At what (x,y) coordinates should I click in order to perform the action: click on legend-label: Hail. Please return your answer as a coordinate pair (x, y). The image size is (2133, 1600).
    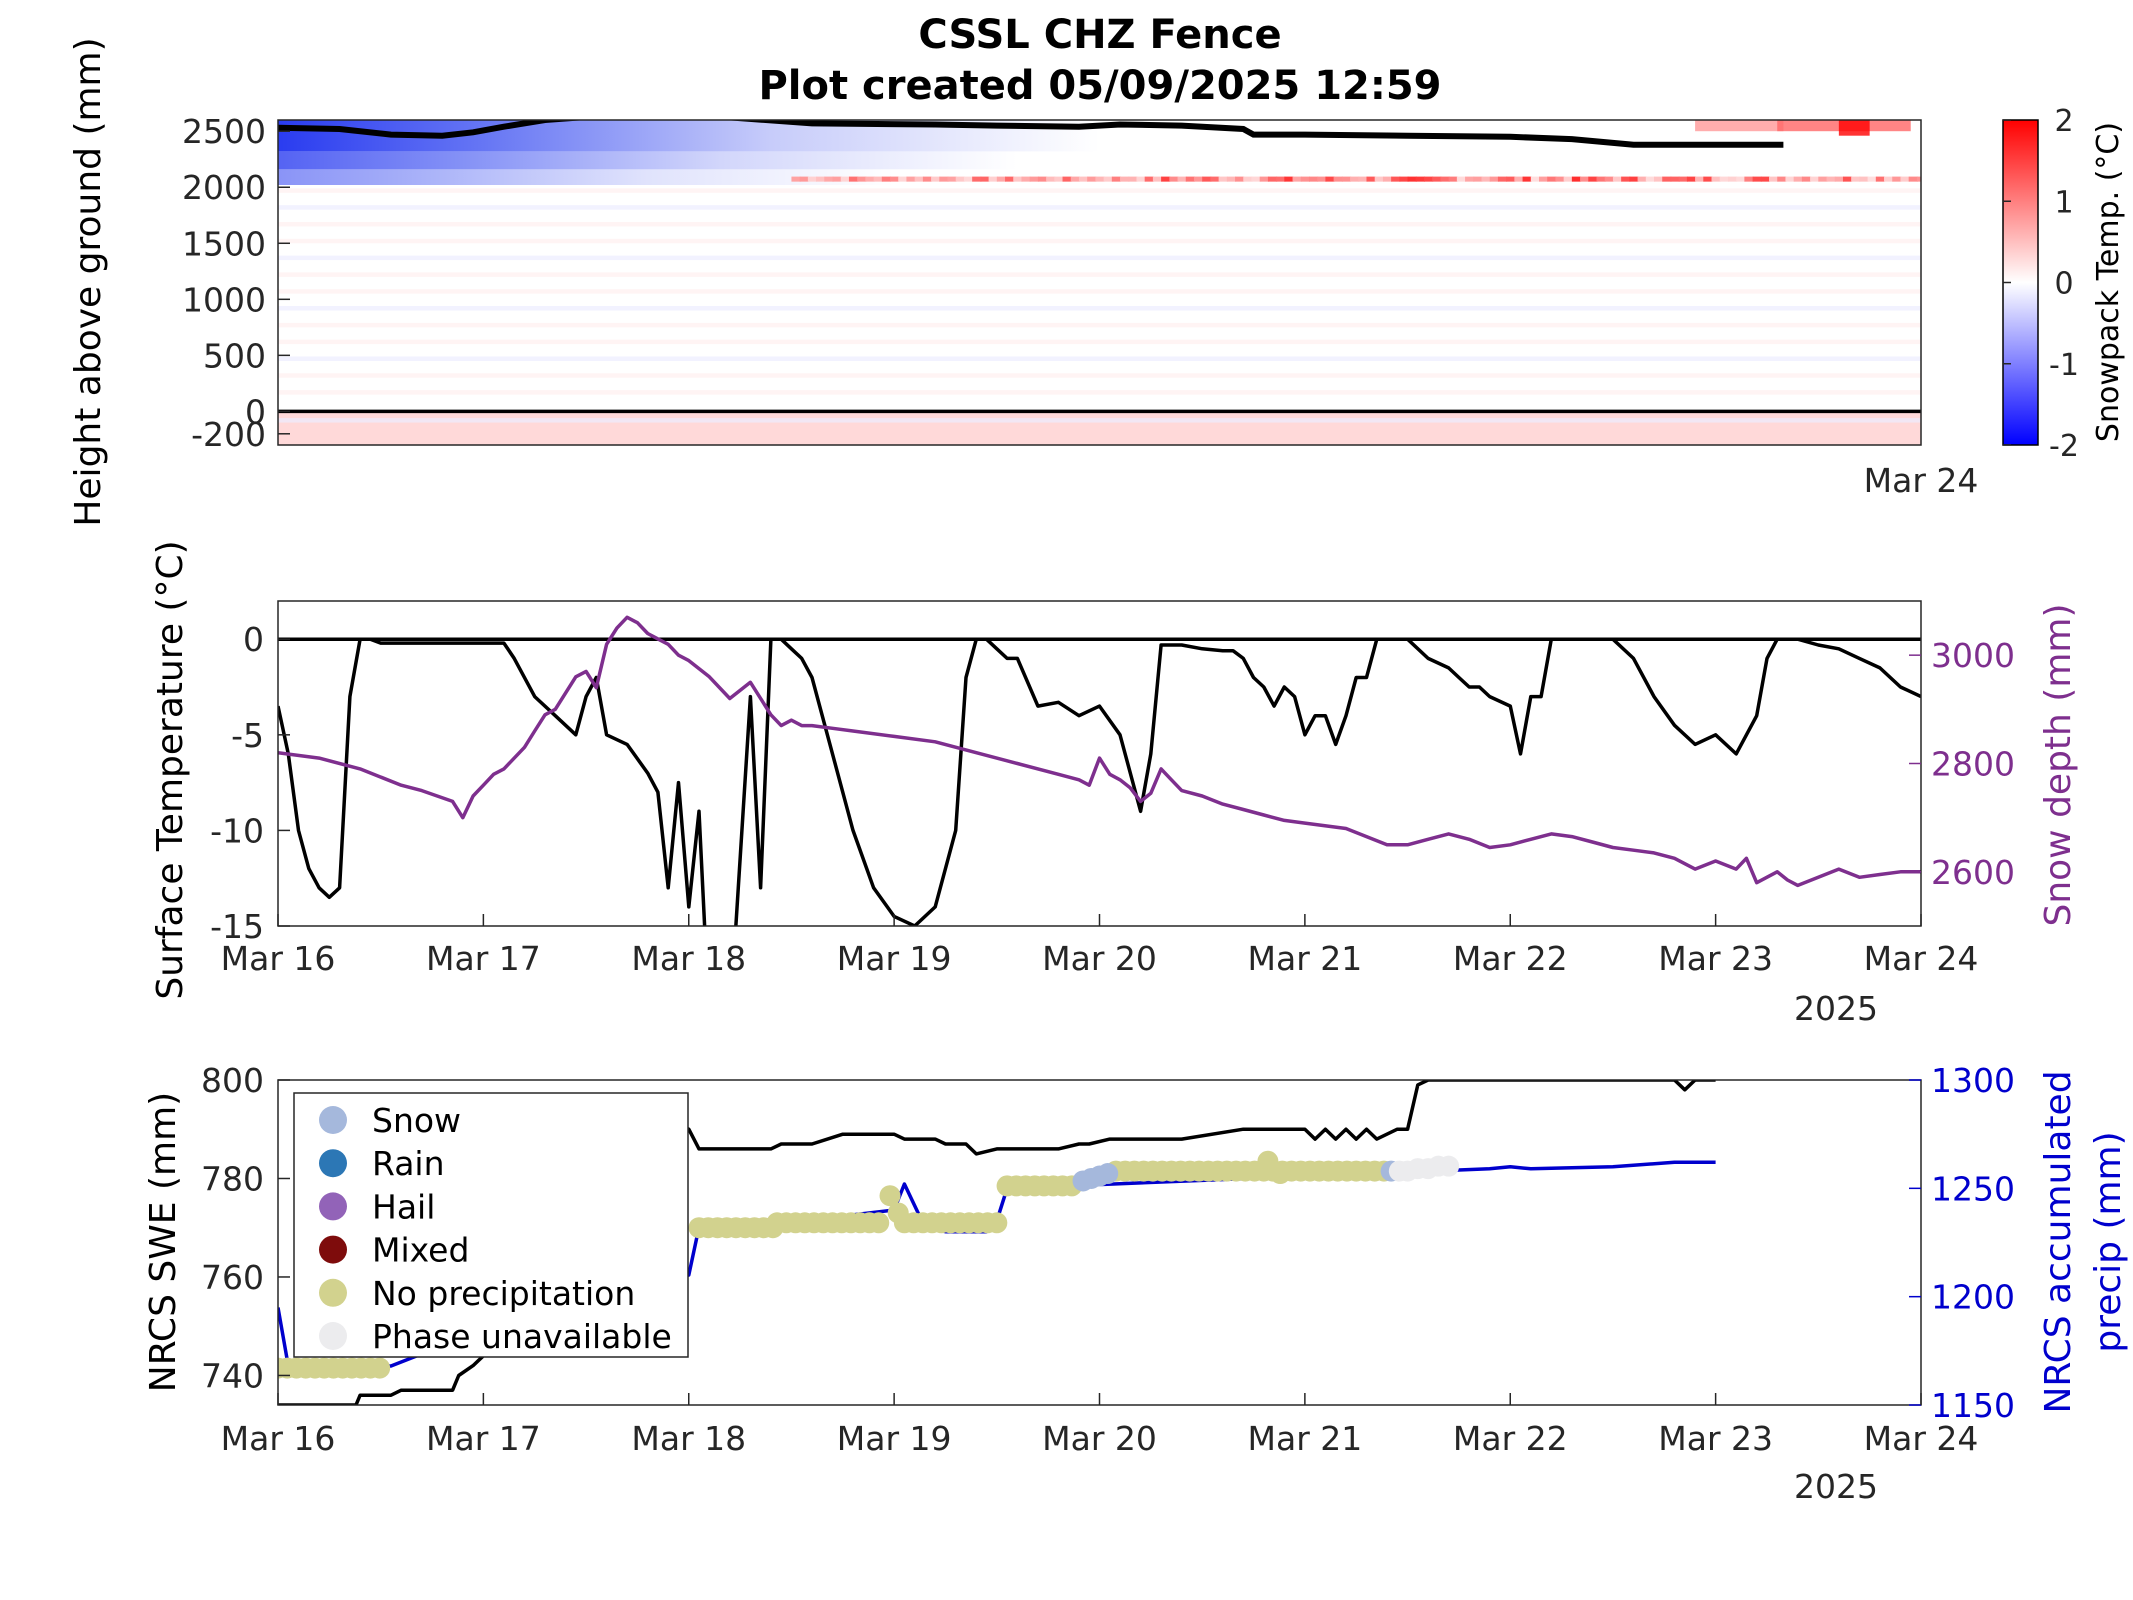
    Looking at the image, I should click on (403, 1206).